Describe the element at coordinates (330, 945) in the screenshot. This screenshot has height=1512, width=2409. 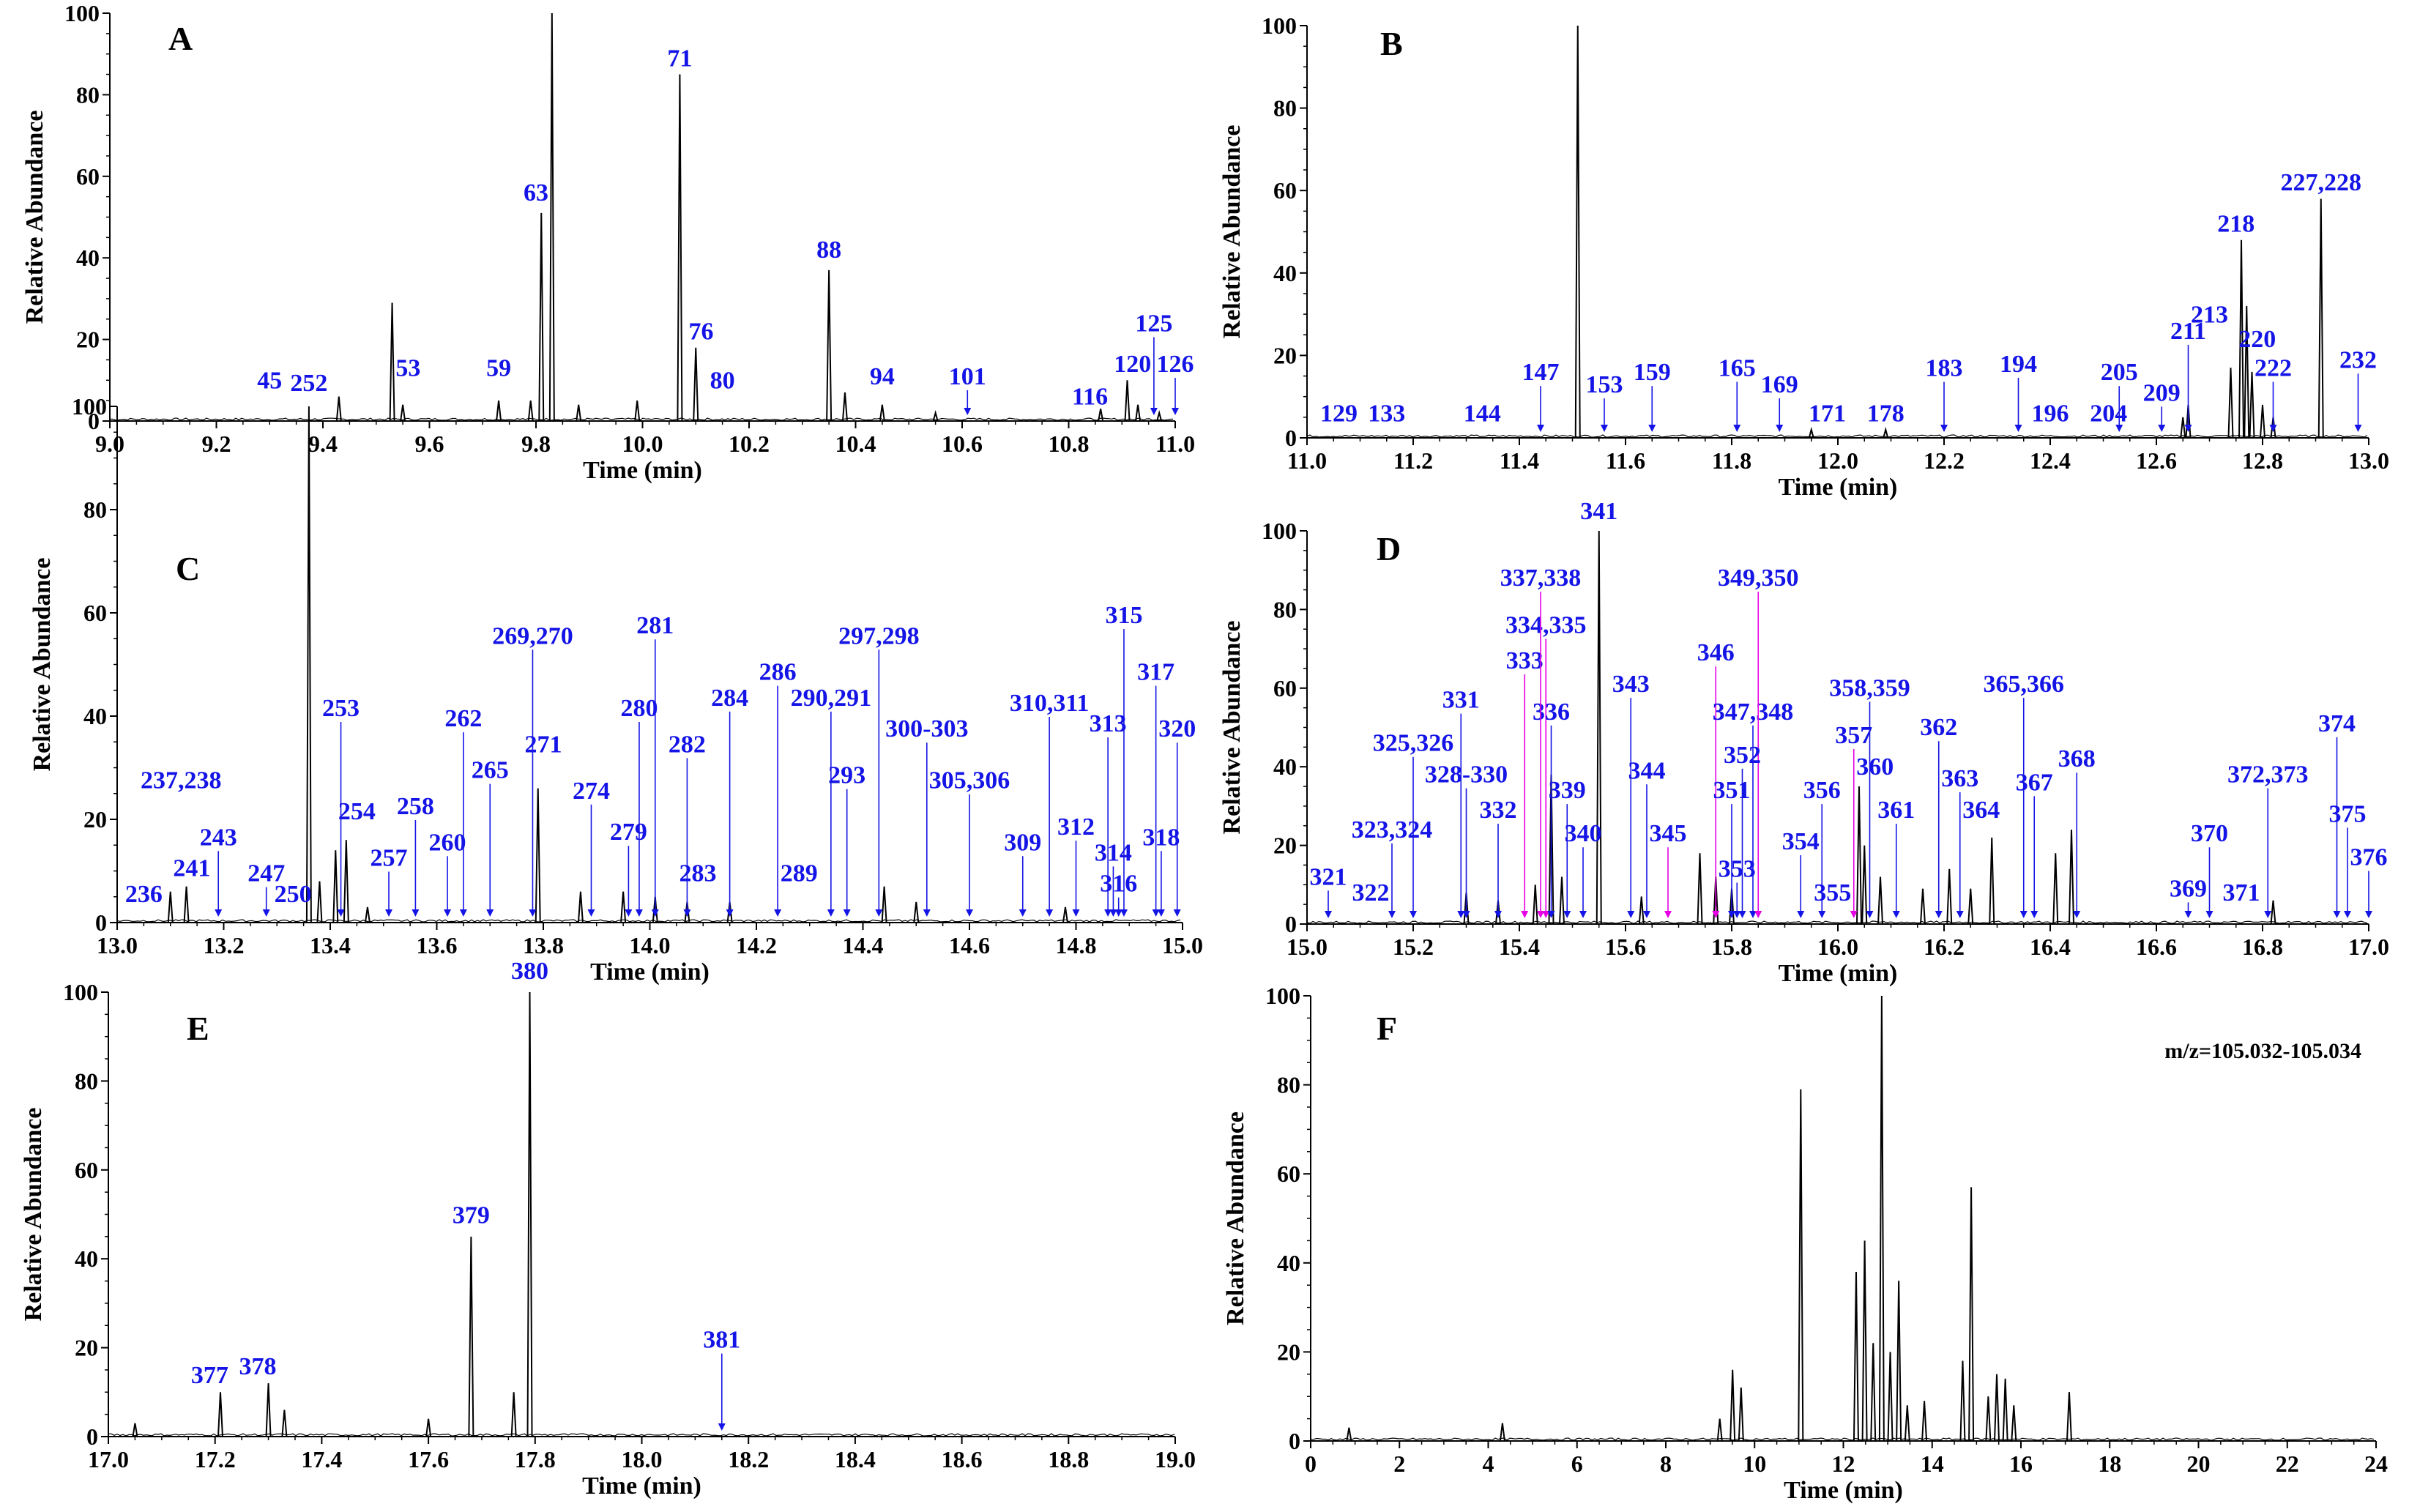
I see `x-tick-label: 13.4` at that location.